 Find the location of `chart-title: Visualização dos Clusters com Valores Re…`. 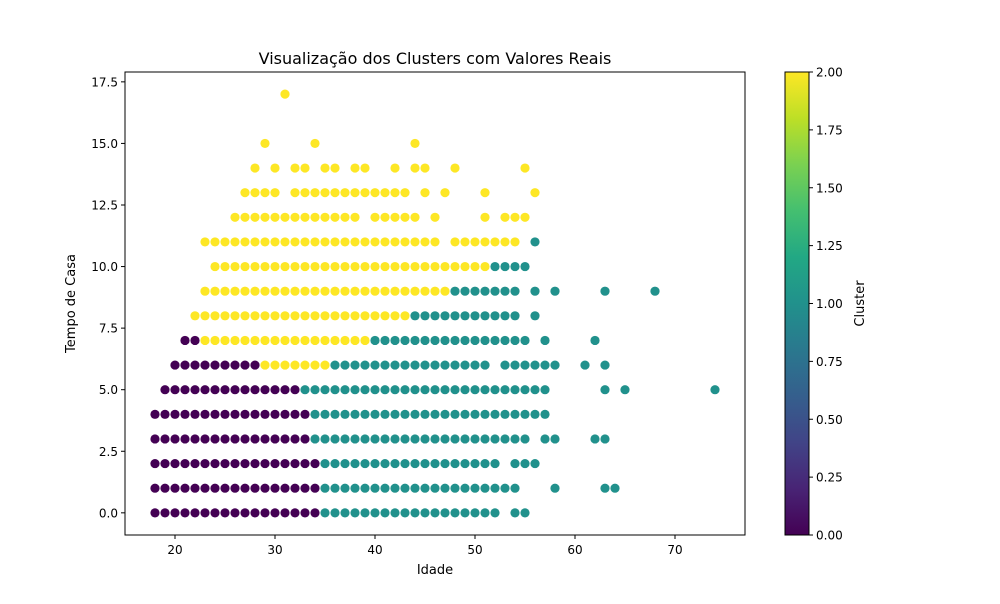

chart-title: Visualização dos Clusters com Valores Re… is located at coordinates (435, 58).